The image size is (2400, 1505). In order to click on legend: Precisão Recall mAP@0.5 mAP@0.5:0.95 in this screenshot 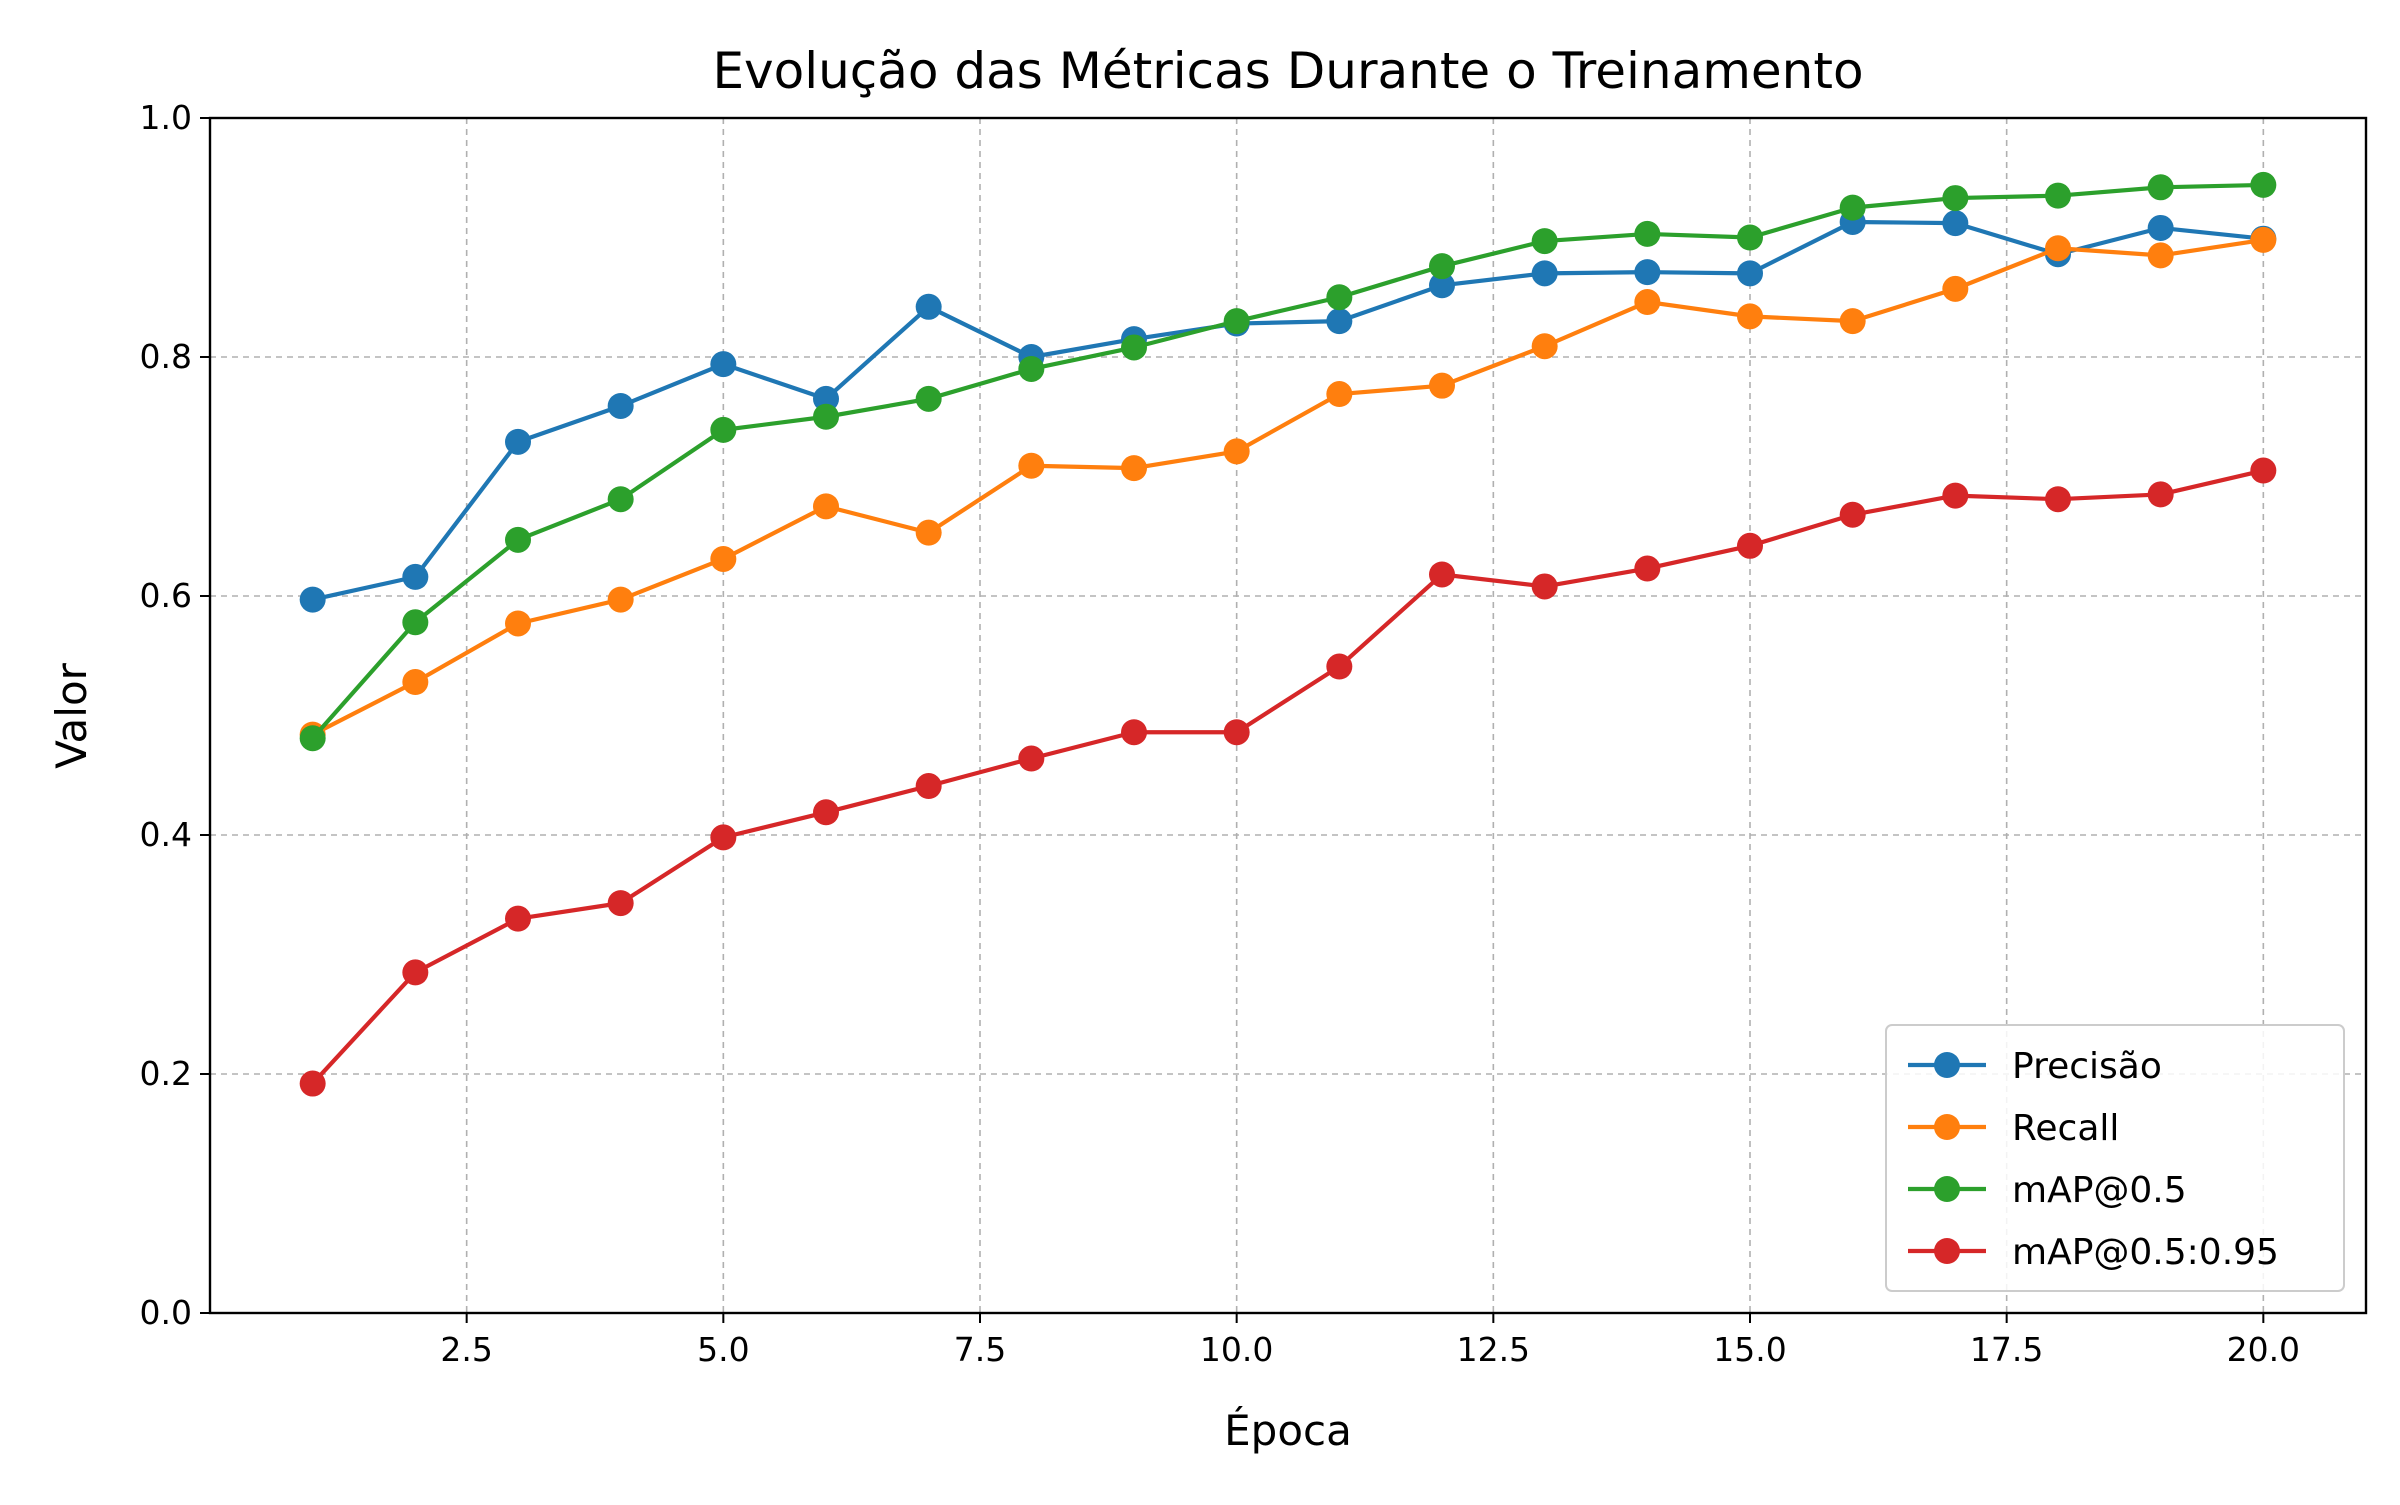, I will do `click(2115, 1158)`.